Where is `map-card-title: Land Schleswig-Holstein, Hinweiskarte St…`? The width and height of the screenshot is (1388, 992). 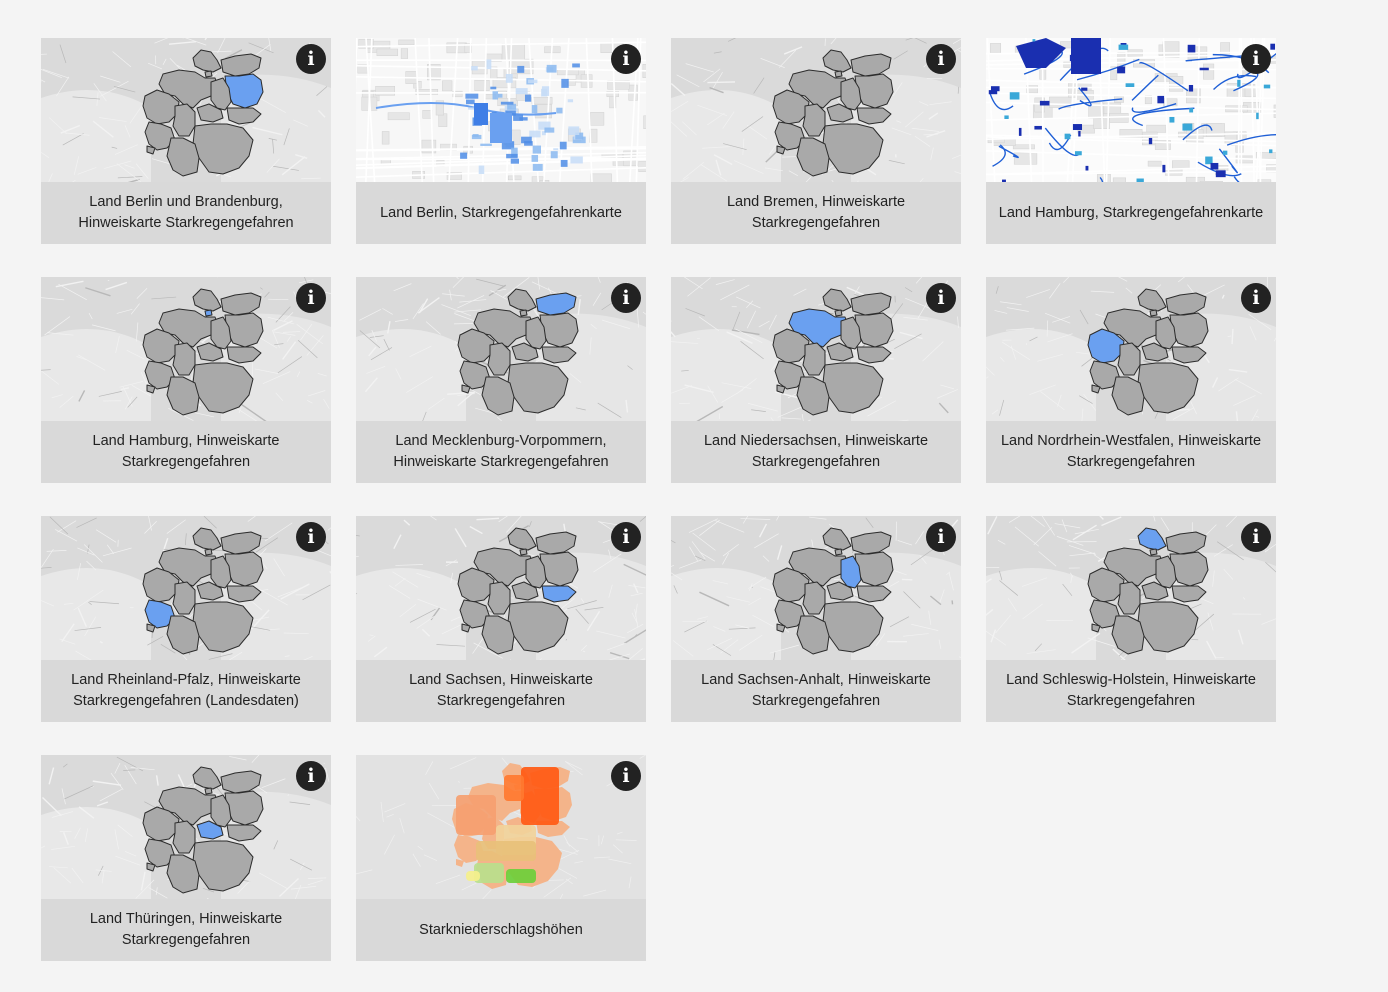
map-card-title: Land Schleswig-Holstein, Hinweiskarte St… is located at coordinates (1131, 690).